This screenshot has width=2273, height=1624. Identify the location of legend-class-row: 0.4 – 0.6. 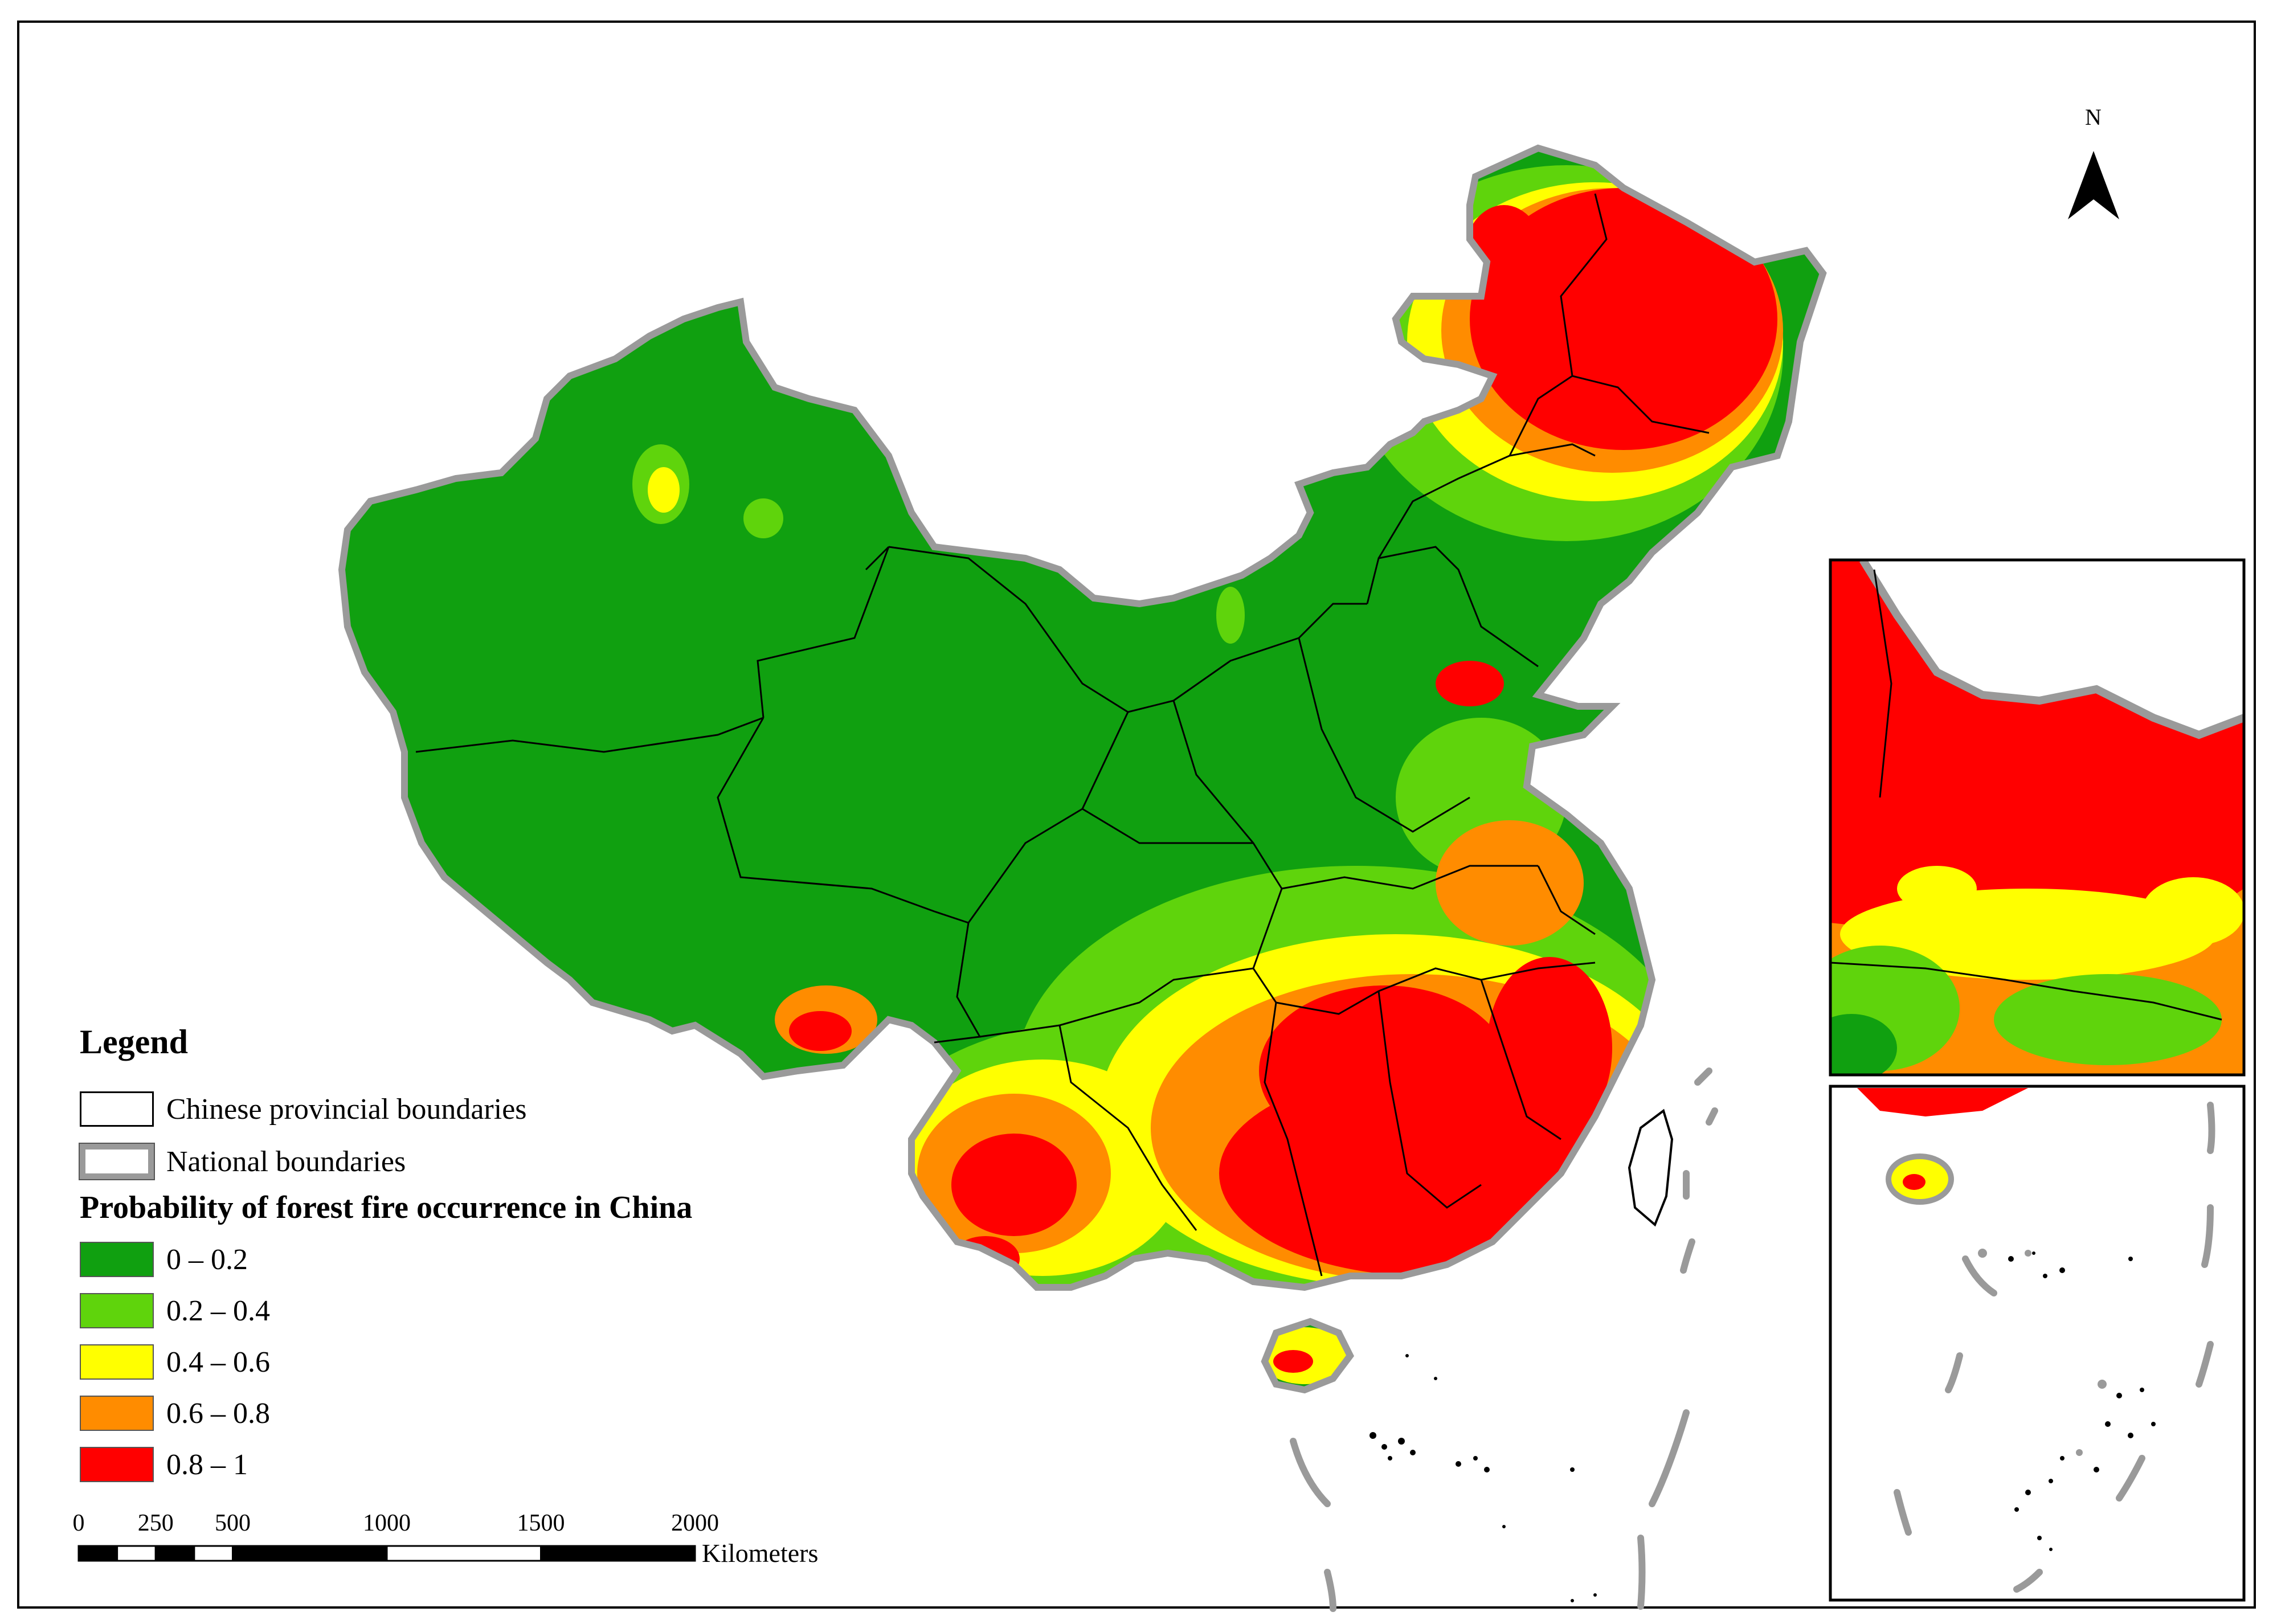
(175, 1362).